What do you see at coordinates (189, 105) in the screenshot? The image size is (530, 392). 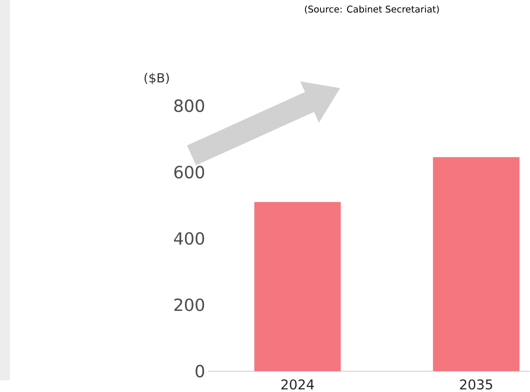 I see `y-tick-label: 800` at bounding box center [189, 105].